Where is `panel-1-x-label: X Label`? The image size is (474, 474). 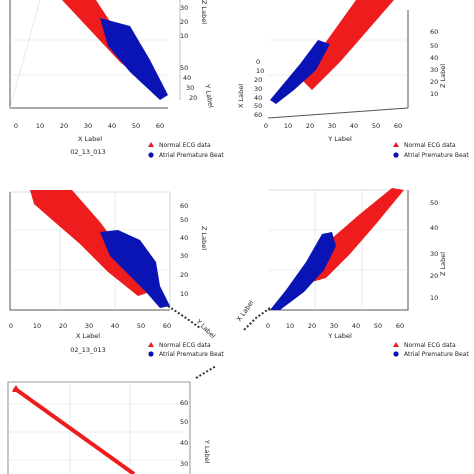 panel-1-x-label: X Label is located at coordinates (90, 139).